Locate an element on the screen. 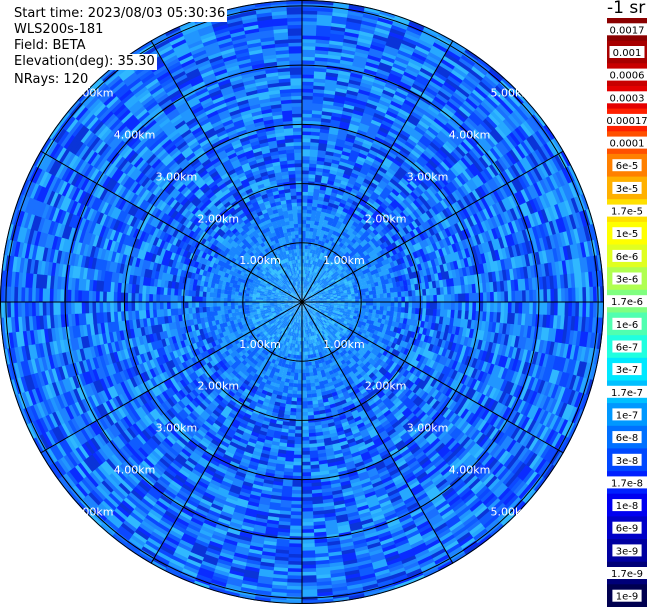 The height and width of the screenshot is (607, 647). ring-label-3-2: 3.00km is located at coordinates (177, 428).